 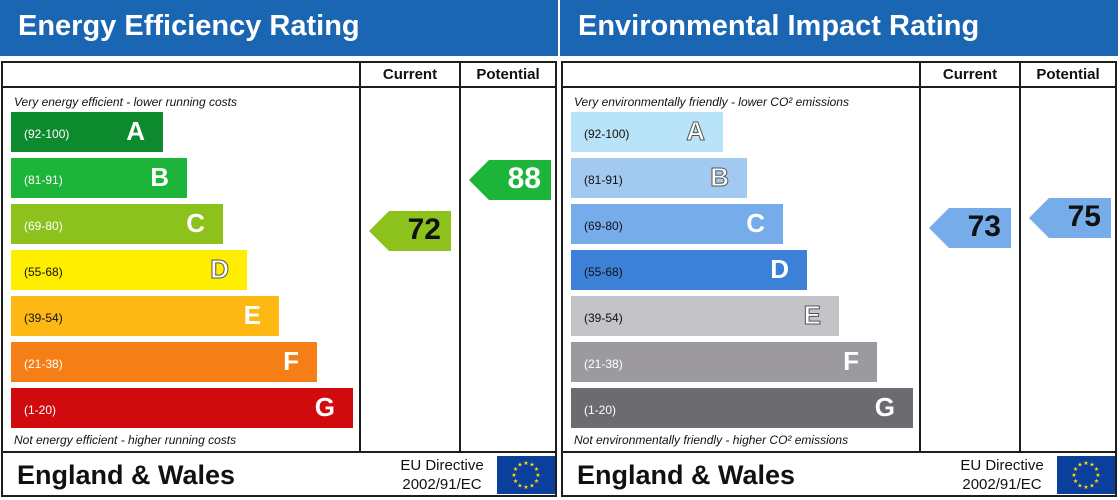 What do you see at coordinates (279, 452) in the screenshot?
I see `footer-divider` at bounding box center [279, 452].